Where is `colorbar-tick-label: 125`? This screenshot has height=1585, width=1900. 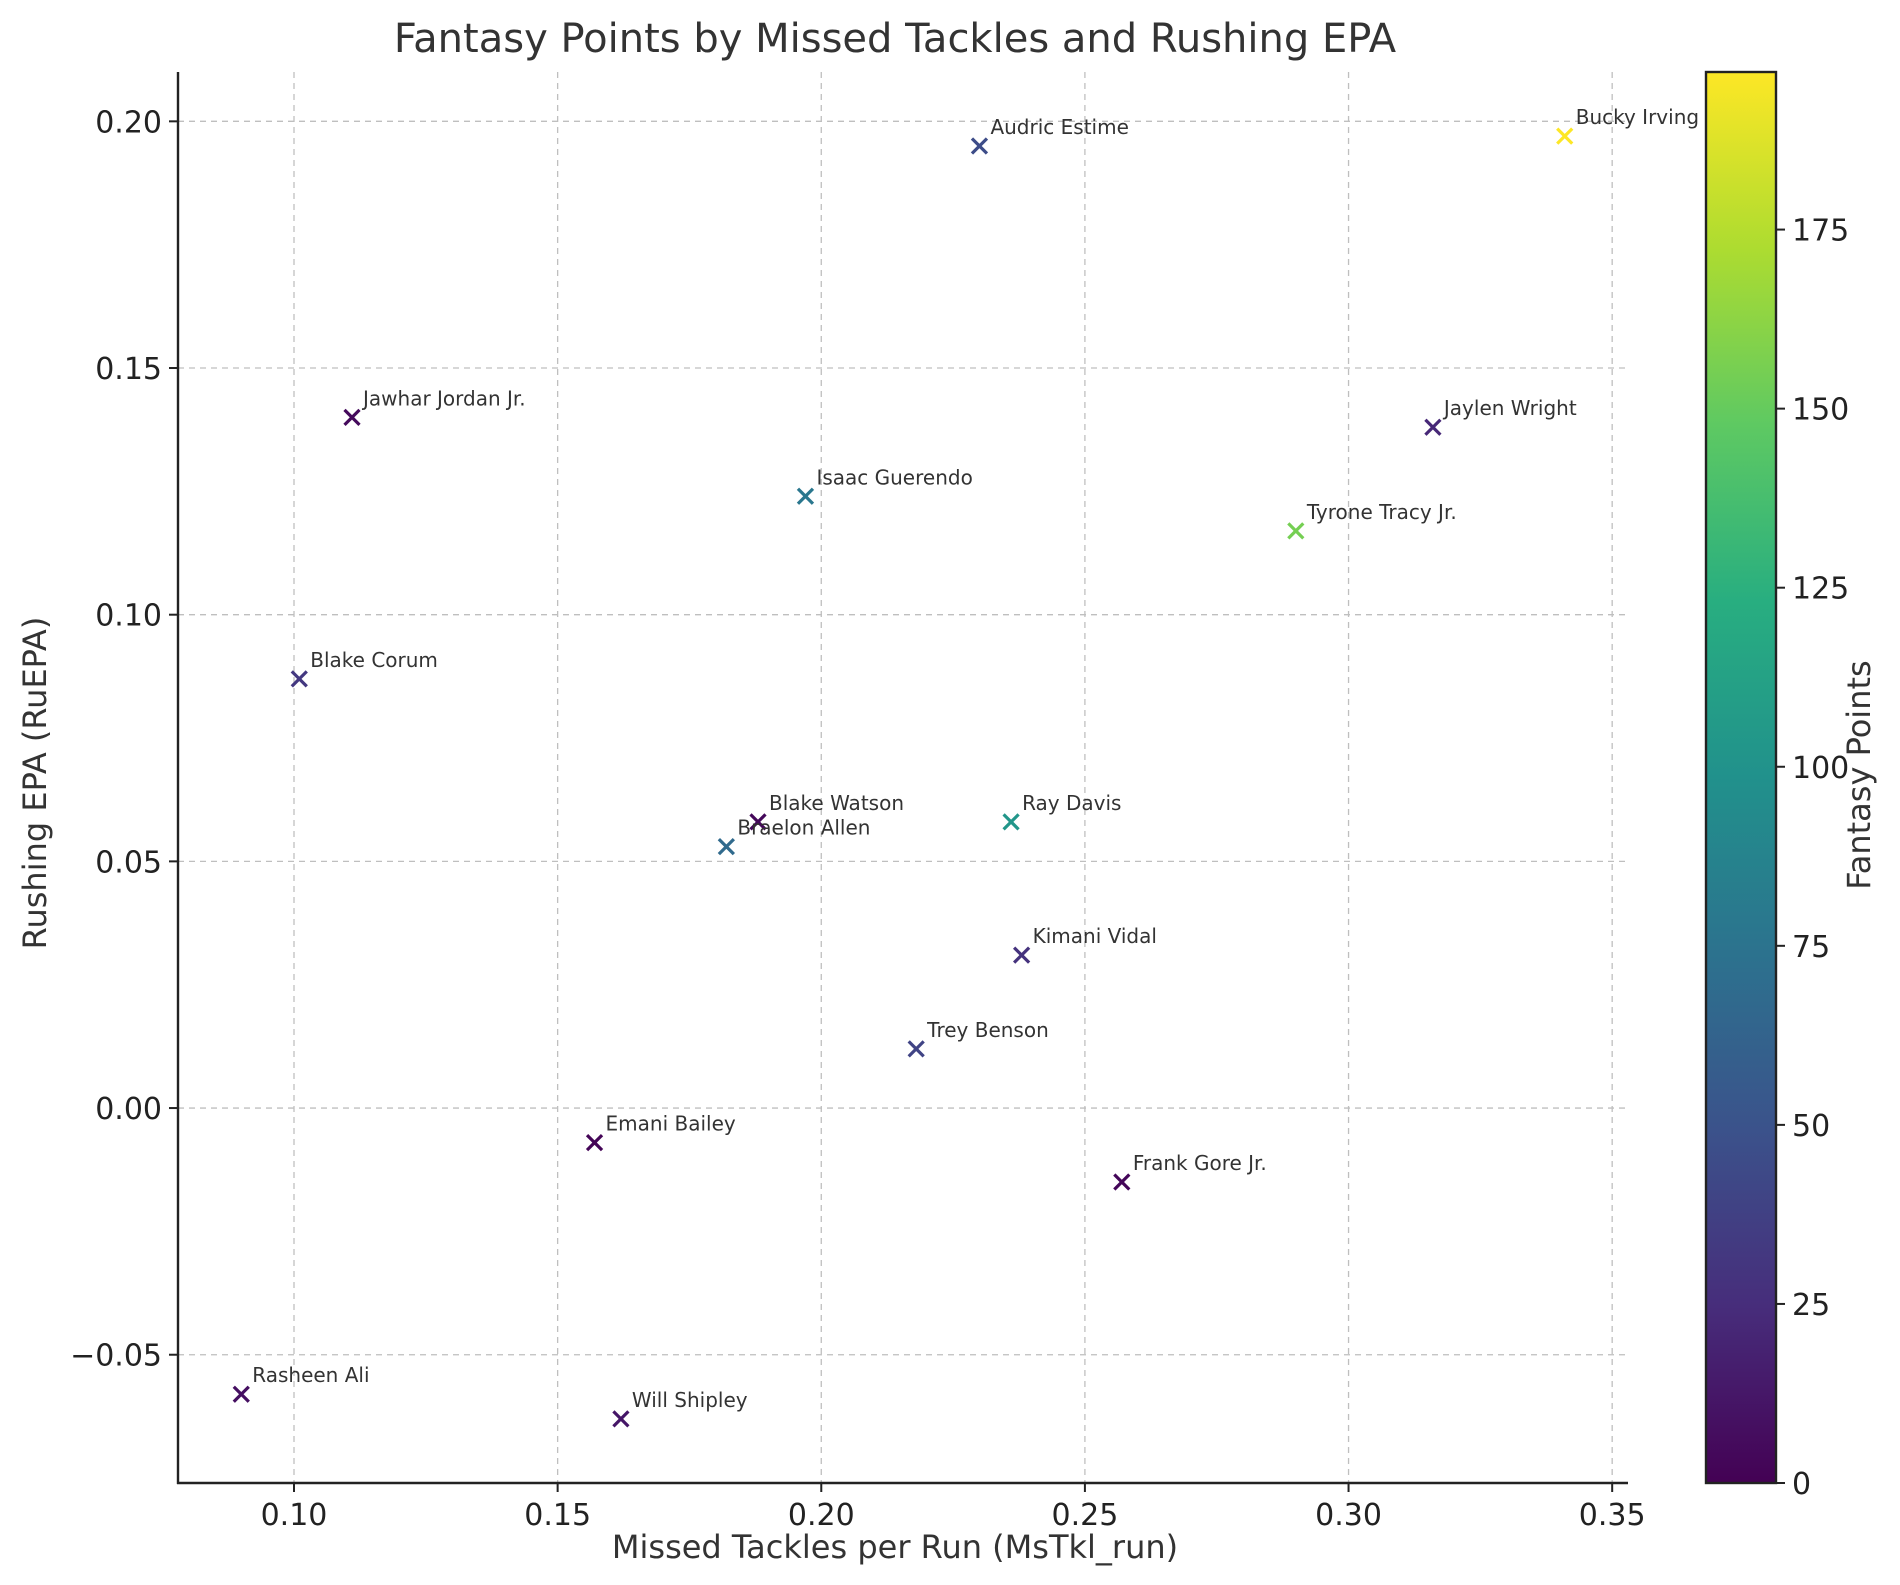
colorbar-tick-label: 125 is located at coordinates (1820, 589).